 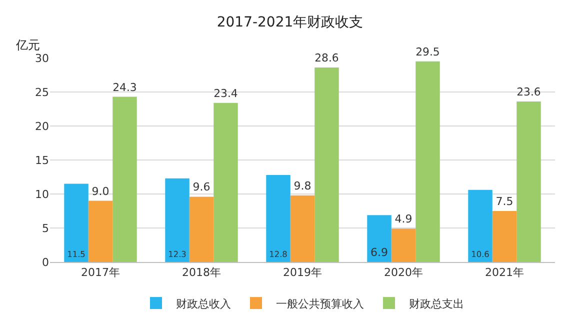 What do you see at coordinates (177, 253) in the screenshot?
I see `data-label: 12.3` at bounding box center [177, 253].